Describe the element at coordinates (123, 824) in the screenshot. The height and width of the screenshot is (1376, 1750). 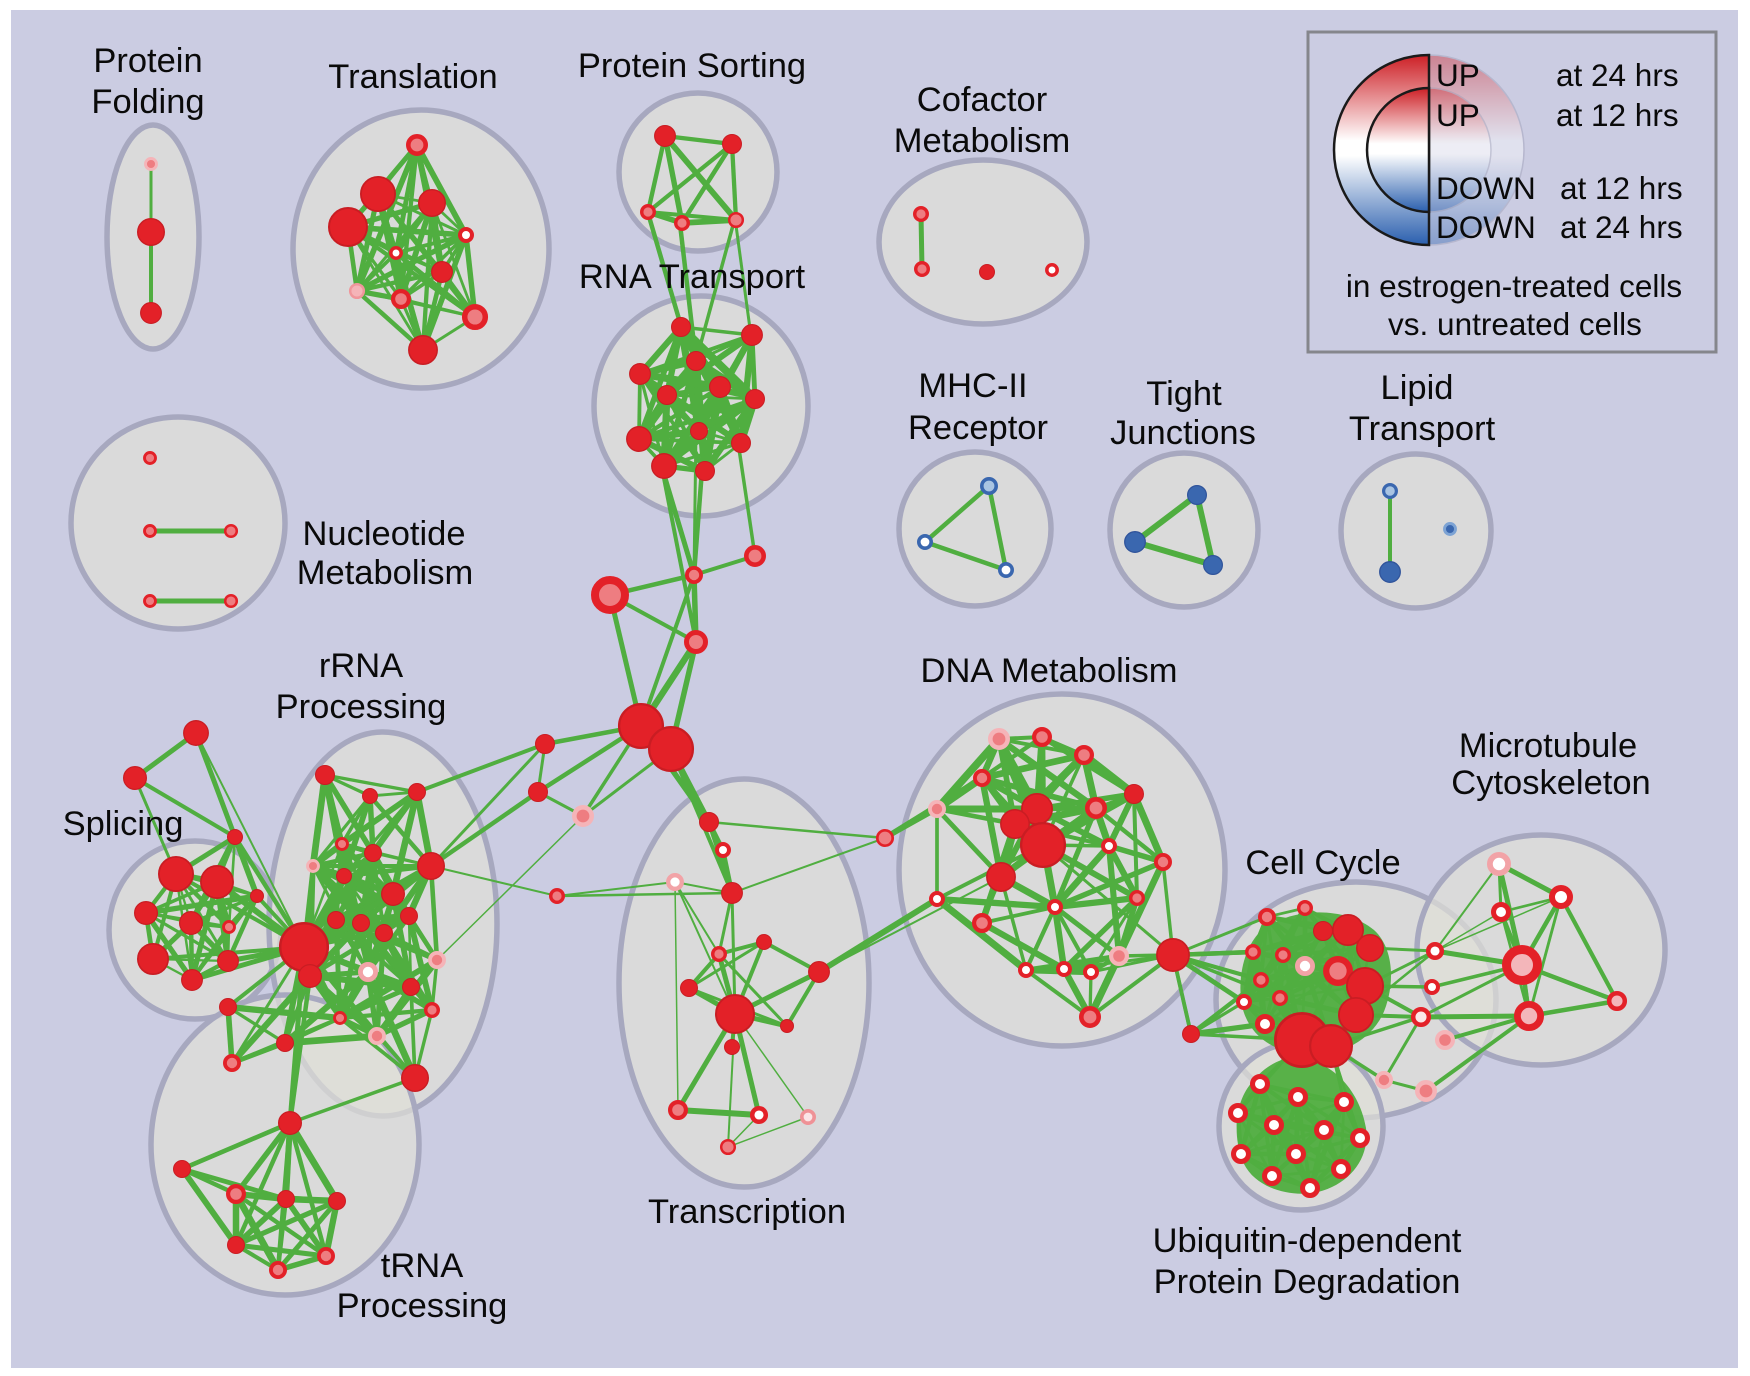
I see `svg-text: Splicing` at that location.